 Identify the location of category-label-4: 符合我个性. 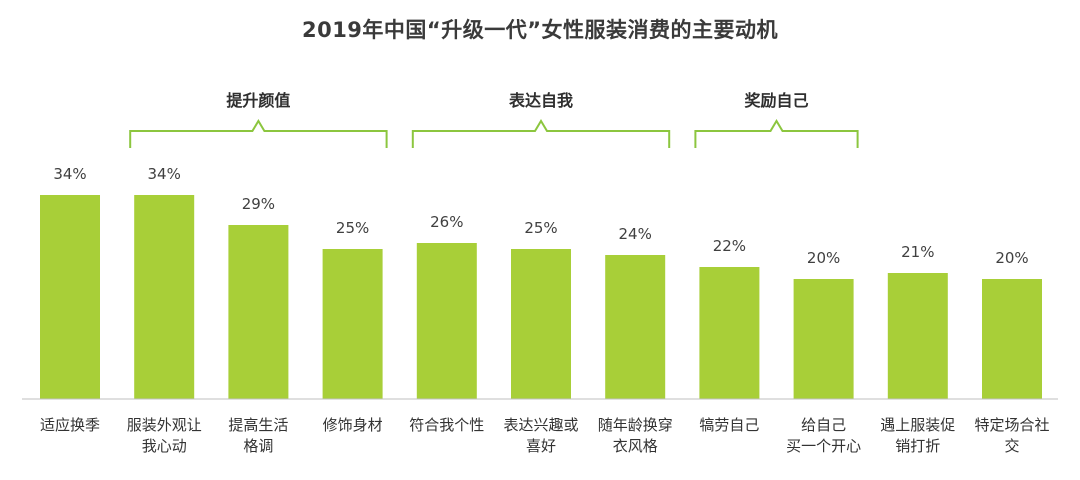
(446, 425).